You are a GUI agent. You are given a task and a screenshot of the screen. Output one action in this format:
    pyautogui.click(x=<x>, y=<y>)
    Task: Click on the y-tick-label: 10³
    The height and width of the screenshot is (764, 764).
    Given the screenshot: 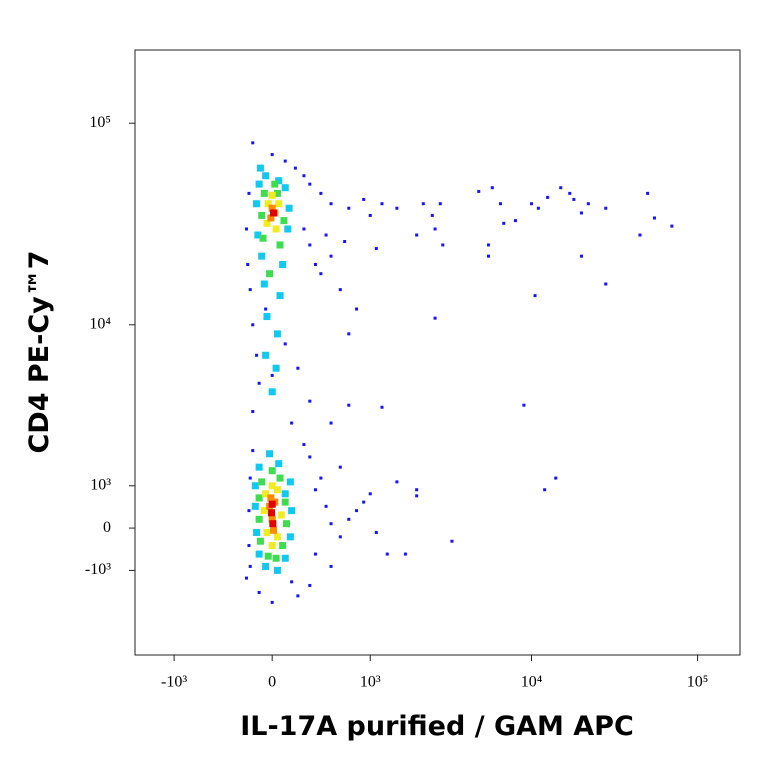 What is the action you would take?
    pyautogui.click(x=100, y=484)
    